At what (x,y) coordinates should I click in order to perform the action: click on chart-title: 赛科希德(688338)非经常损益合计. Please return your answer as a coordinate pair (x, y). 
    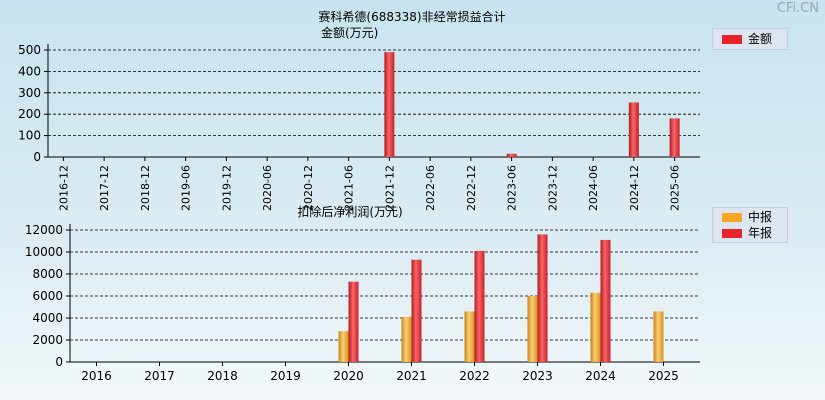
    Looking at the image, I should click on (411, 16).